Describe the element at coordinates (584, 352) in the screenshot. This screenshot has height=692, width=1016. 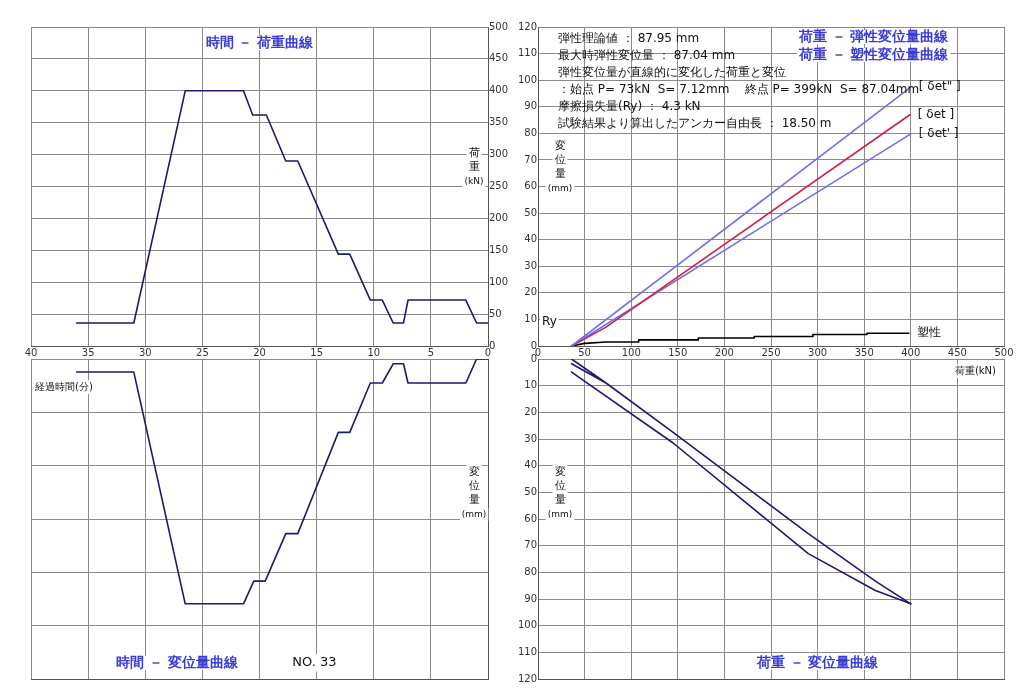
I see `x-tick-label: 50` at that location.